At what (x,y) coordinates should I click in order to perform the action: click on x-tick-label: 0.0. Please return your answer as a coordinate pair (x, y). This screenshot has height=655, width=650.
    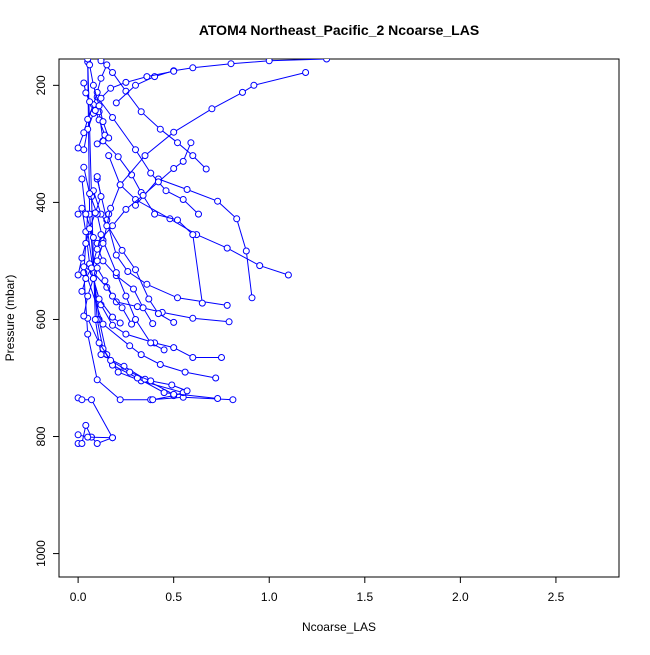
    Looking at the image, I should click on (78, 597).